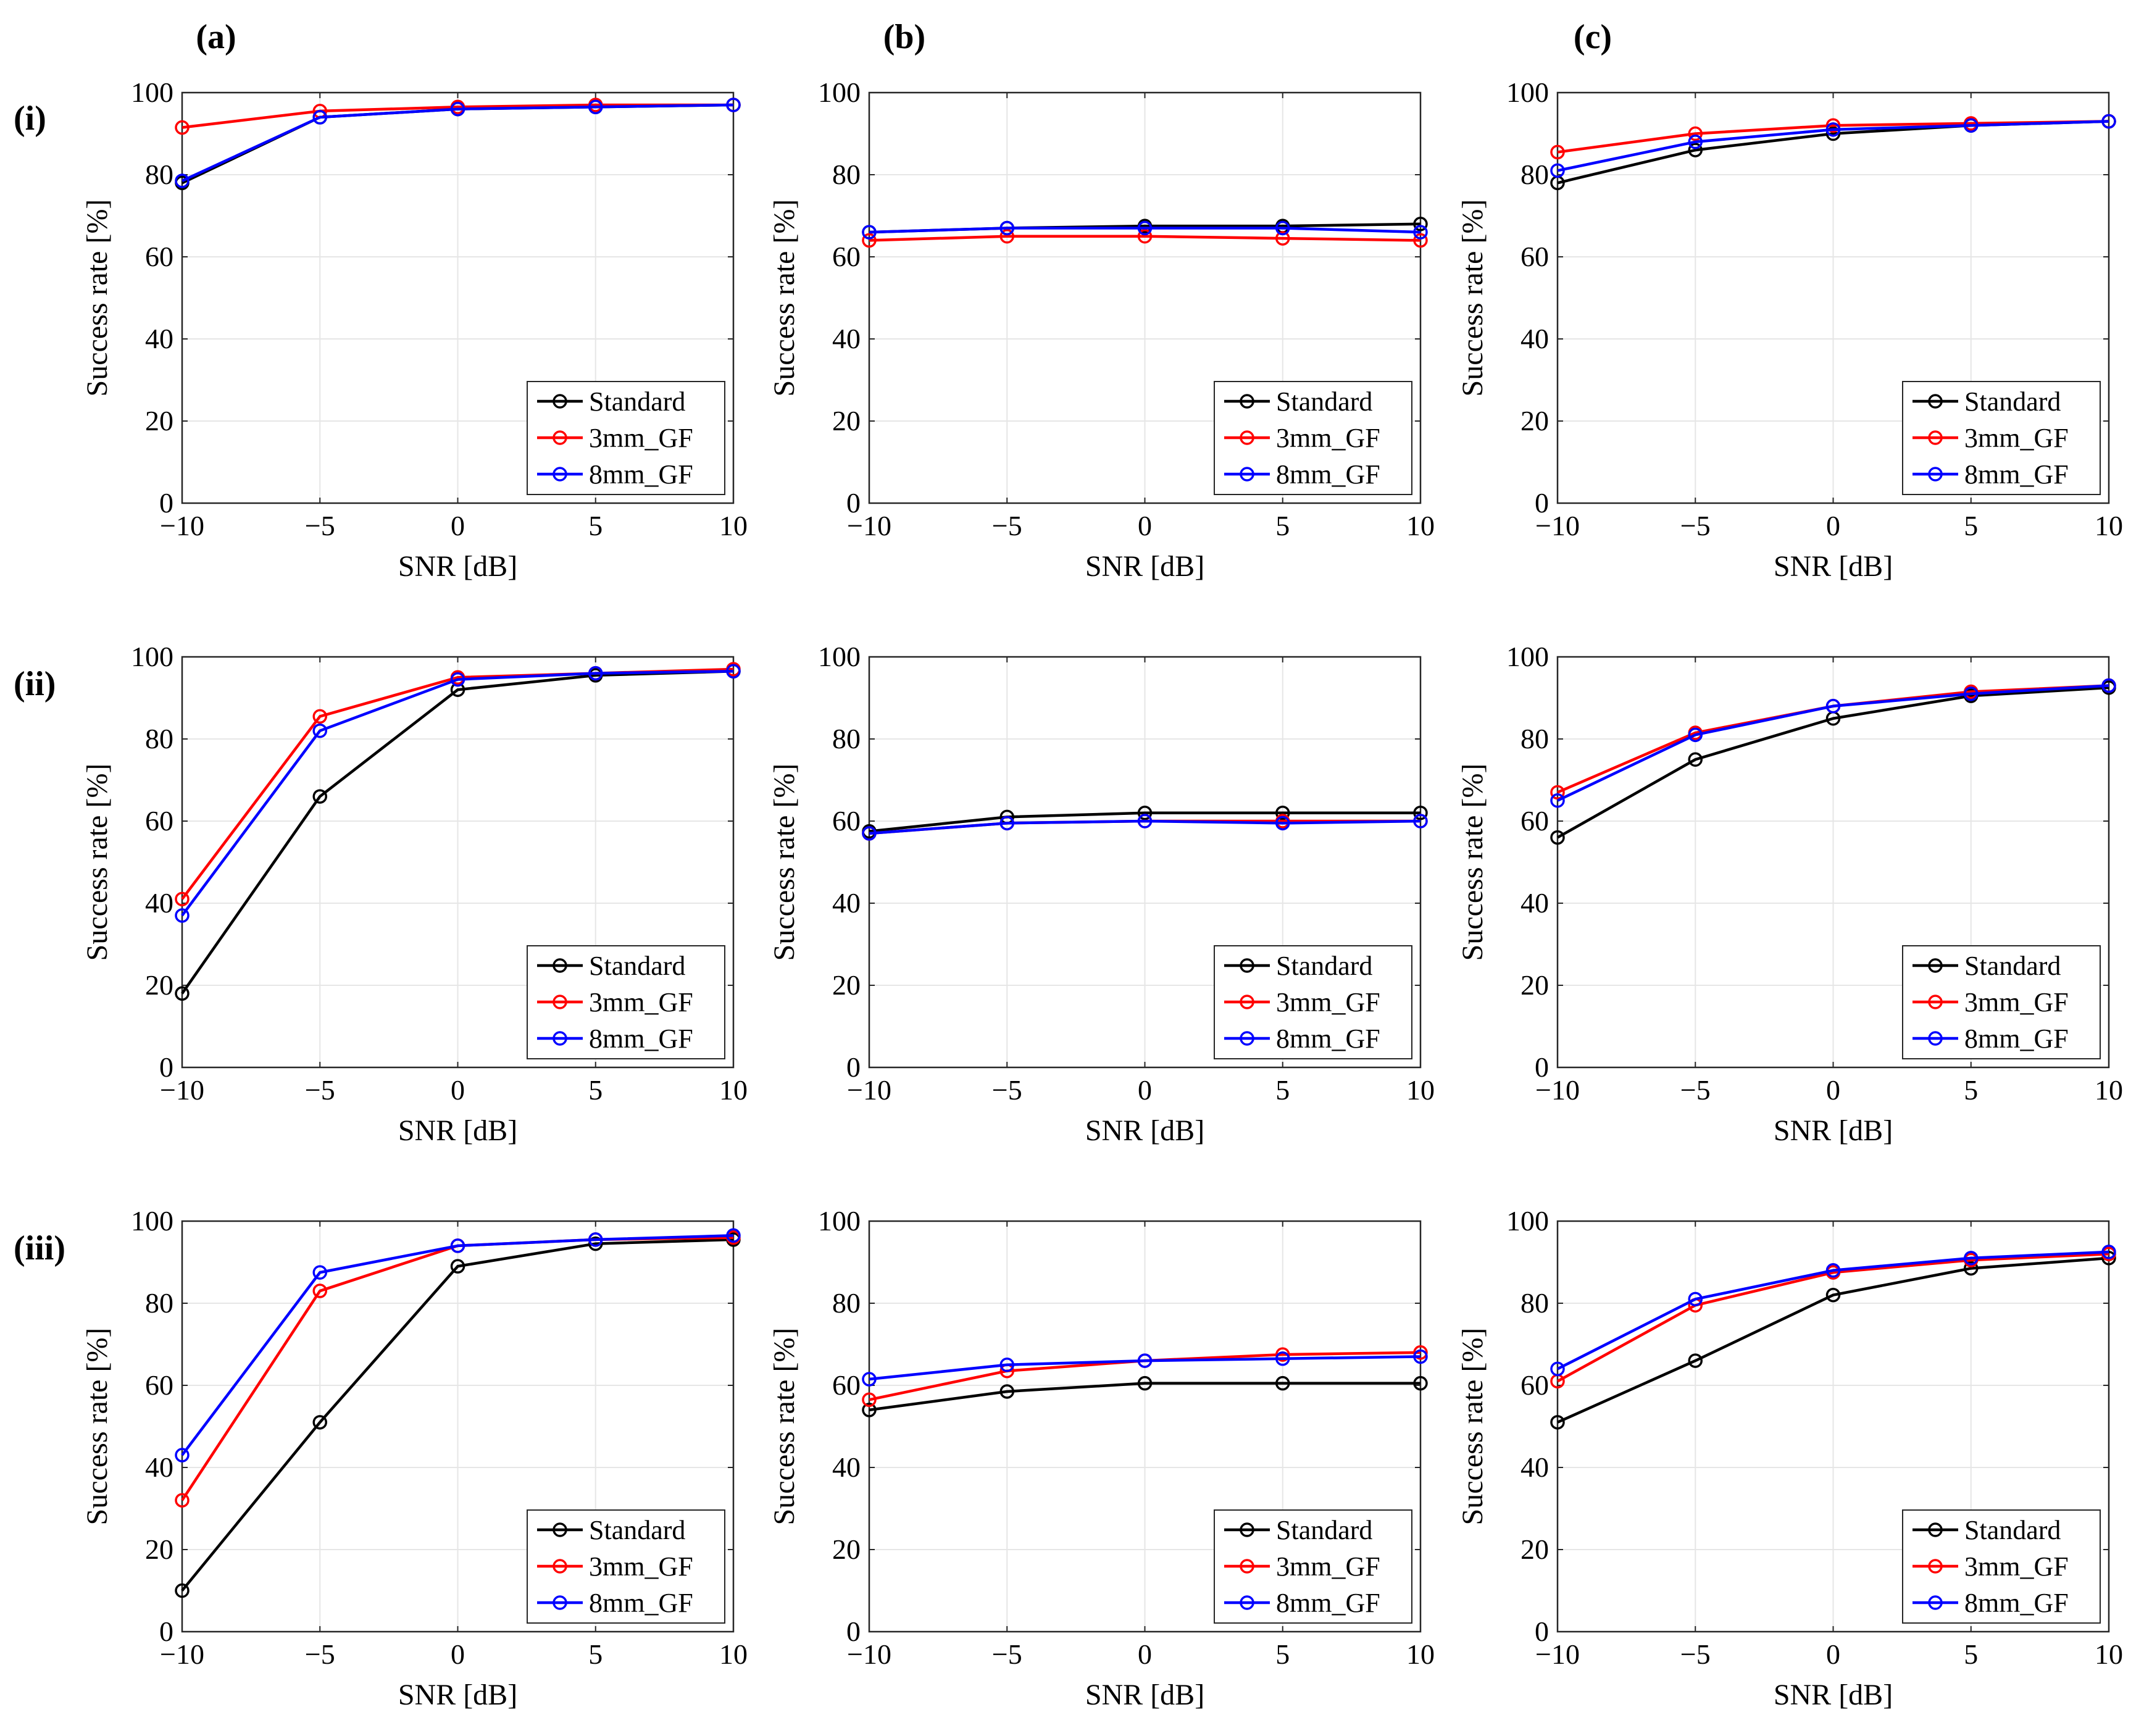 The height and width of the screenshot is (1736, 2144). I want to click on column-label-c: (c), so click(1593, 37).